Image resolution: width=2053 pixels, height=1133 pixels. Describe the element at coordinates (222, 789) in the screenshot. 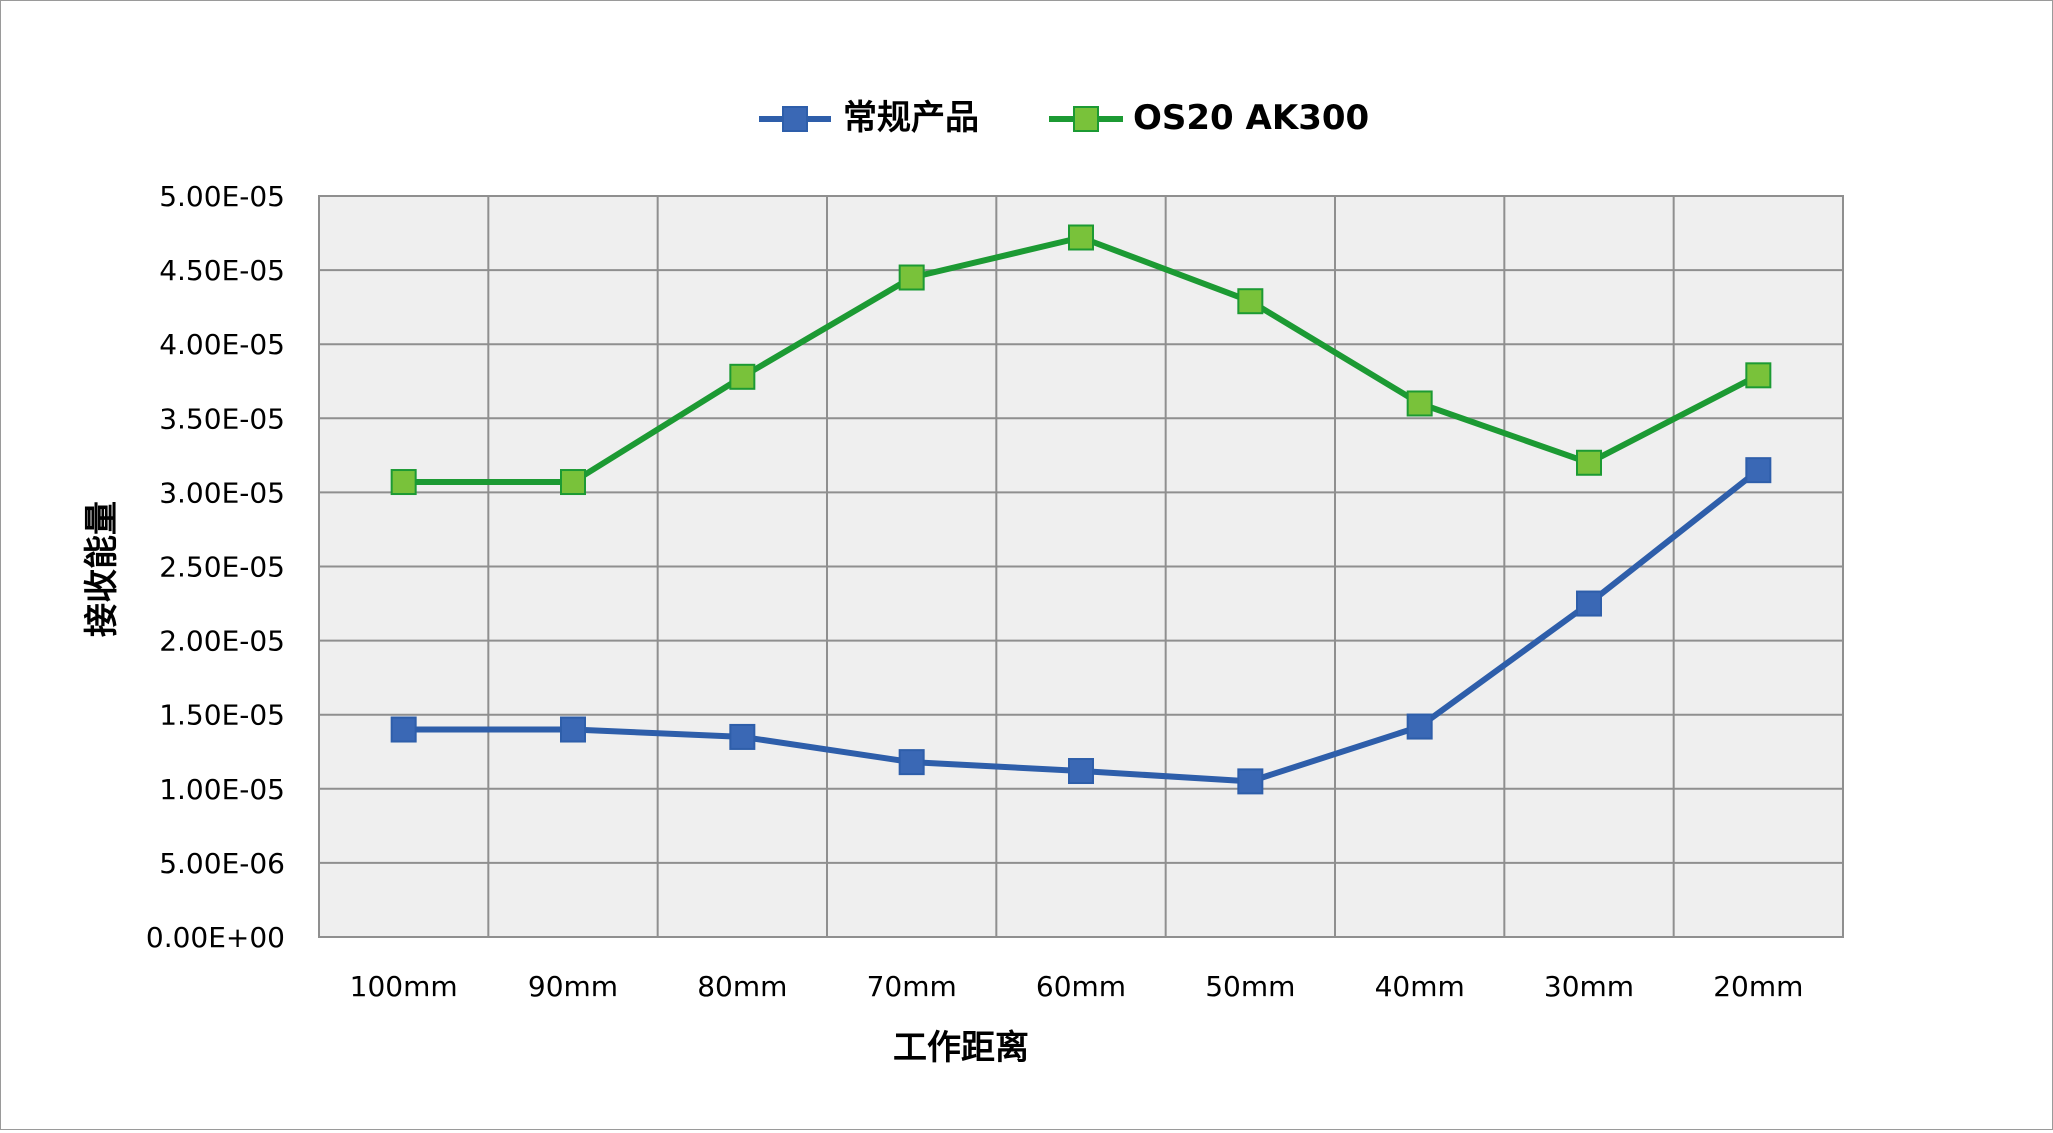

I see `y-tick-label: 1.00E-05` at that location.